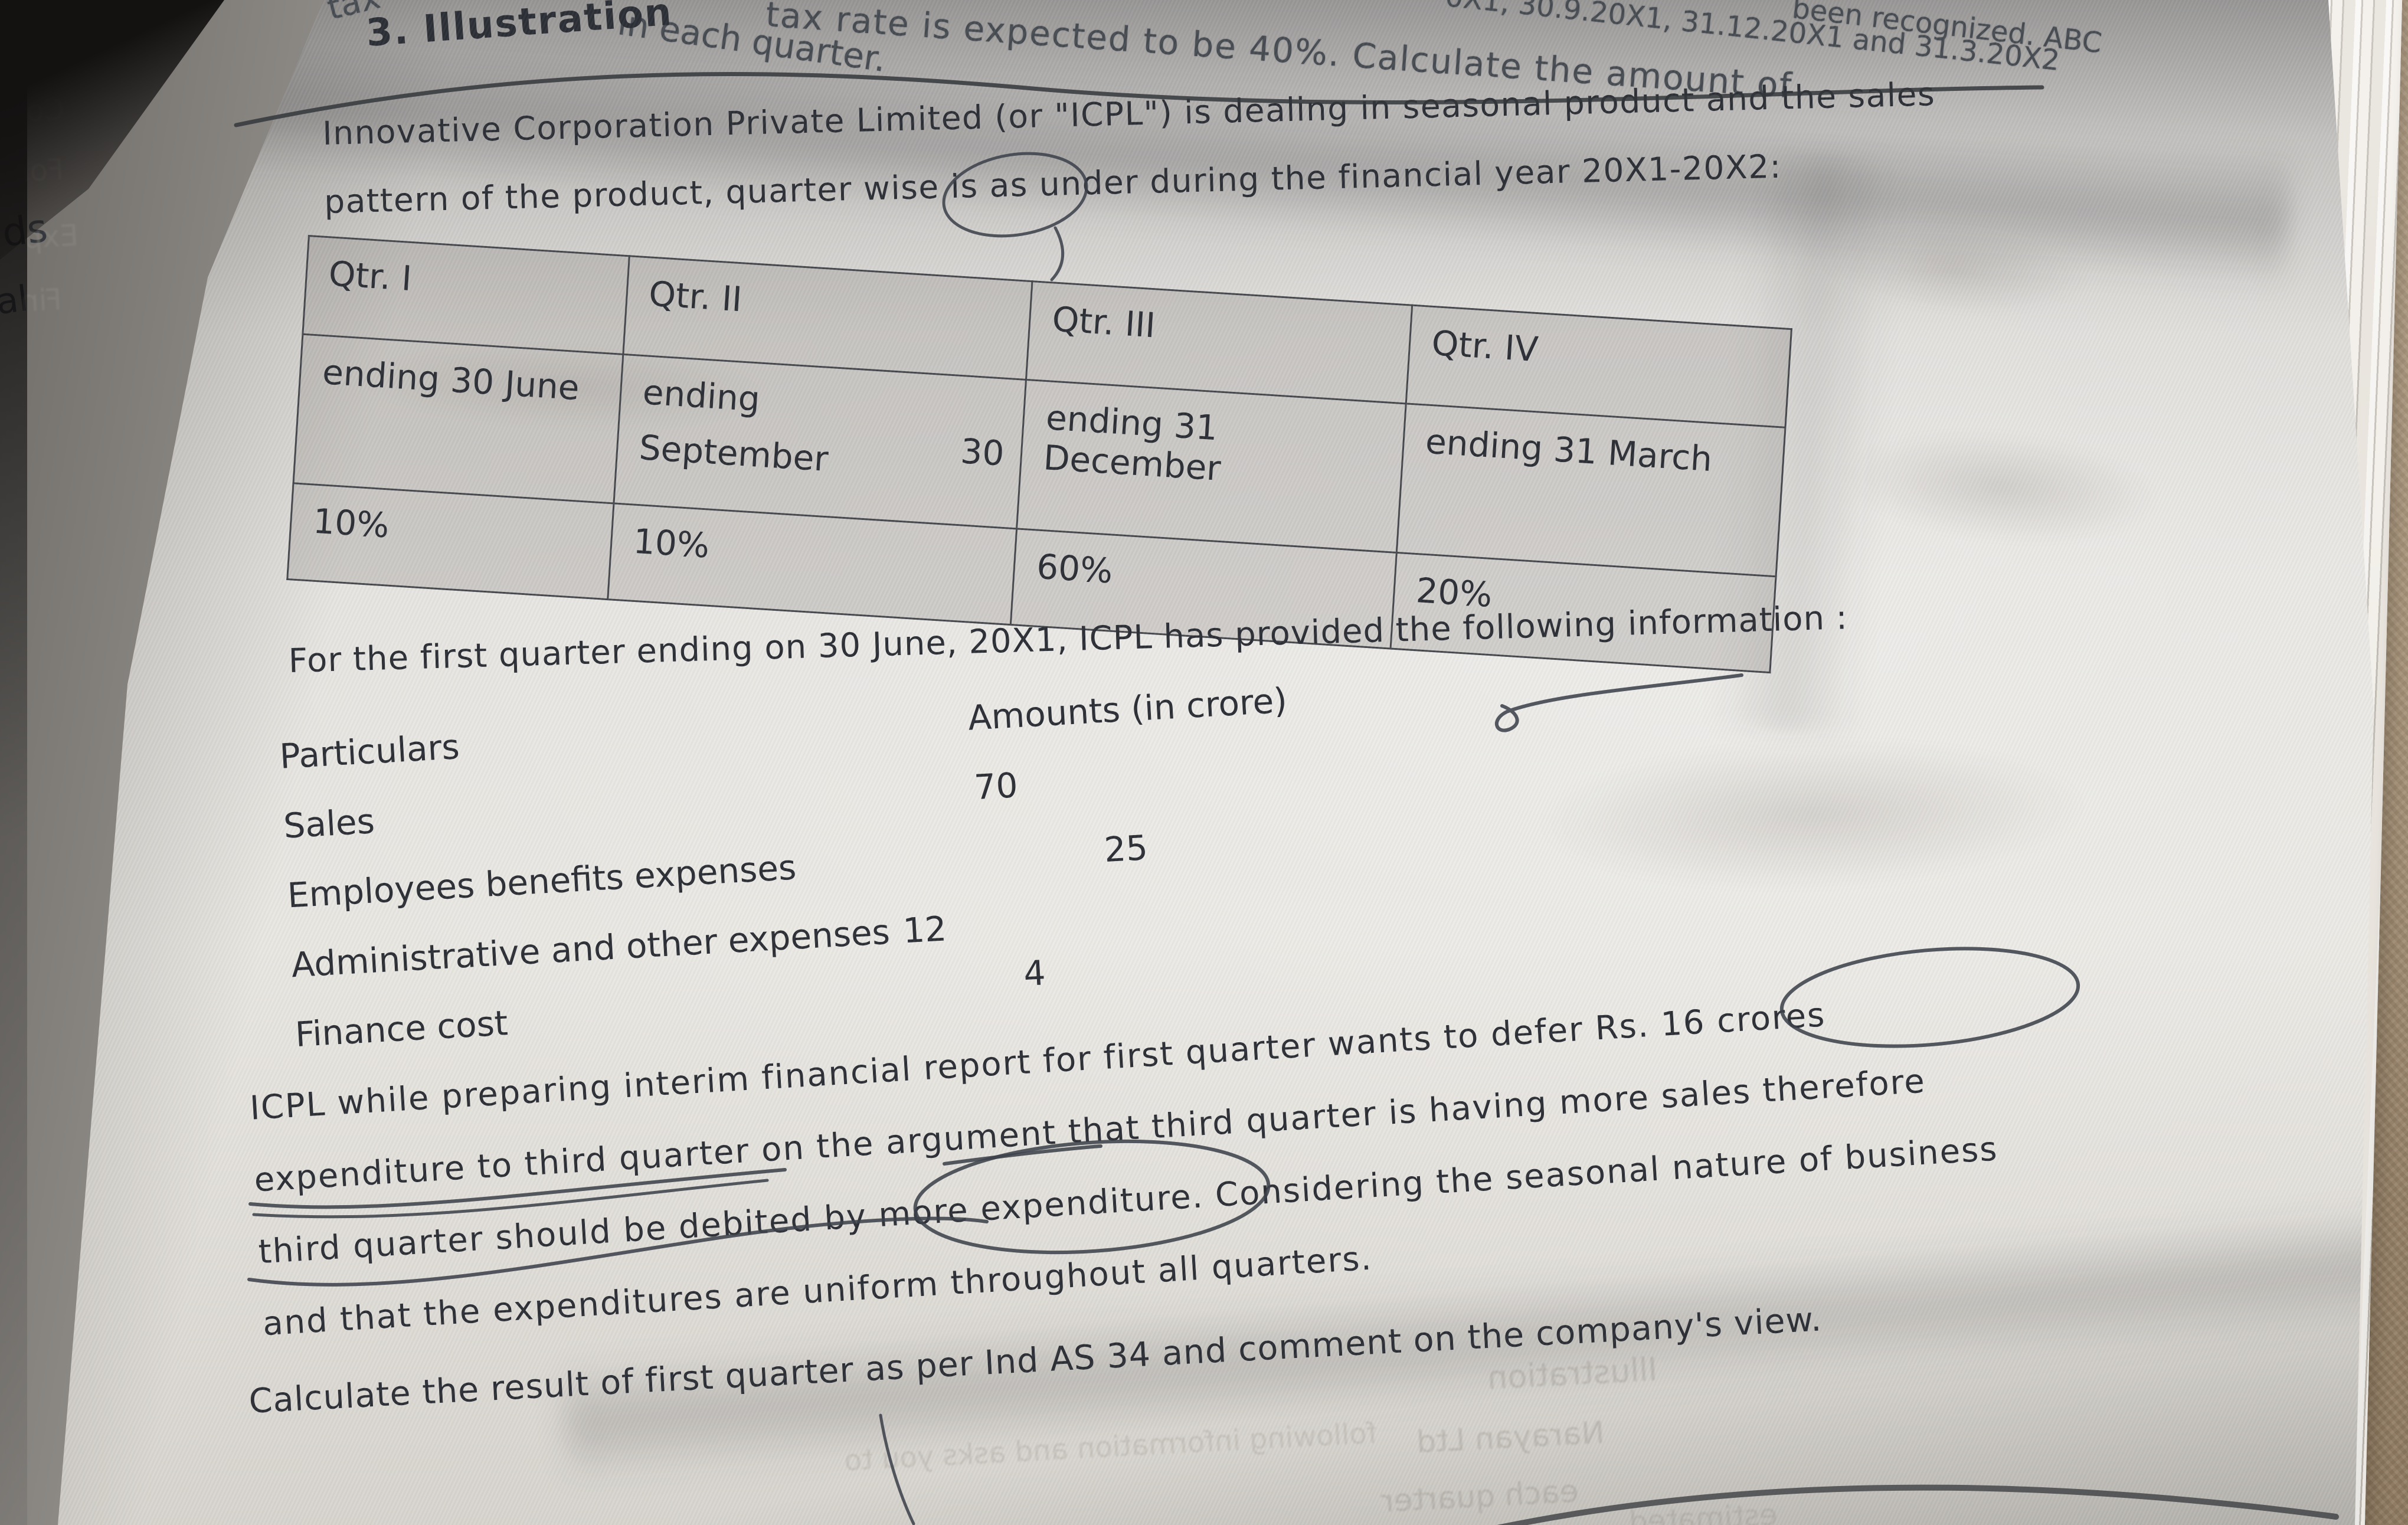 The image size is (2408, 1525). What do you see at coordinates (650, 807) in the screenshot?
I see `particulars-row-sales: Sales 70` at bounding box center [650, 807].